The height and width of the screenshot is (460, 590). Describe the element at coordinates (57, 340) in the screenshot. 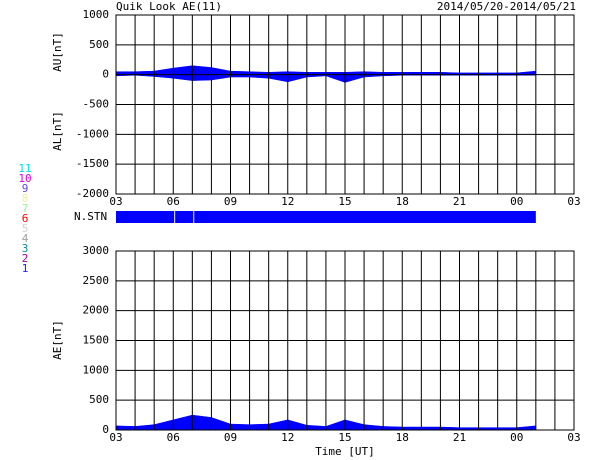

I see `y-axis-label: AE[nT]` at that location.